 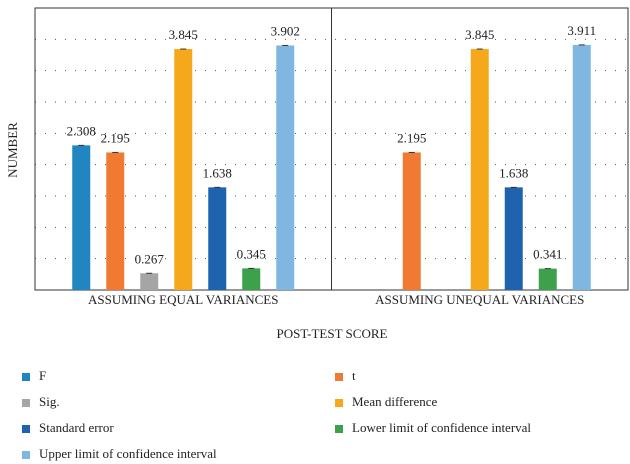 What do you see at coordinates (150, 258) in the screenshot?
I see `value-label: 0.267` at bounding box center [150, 258].